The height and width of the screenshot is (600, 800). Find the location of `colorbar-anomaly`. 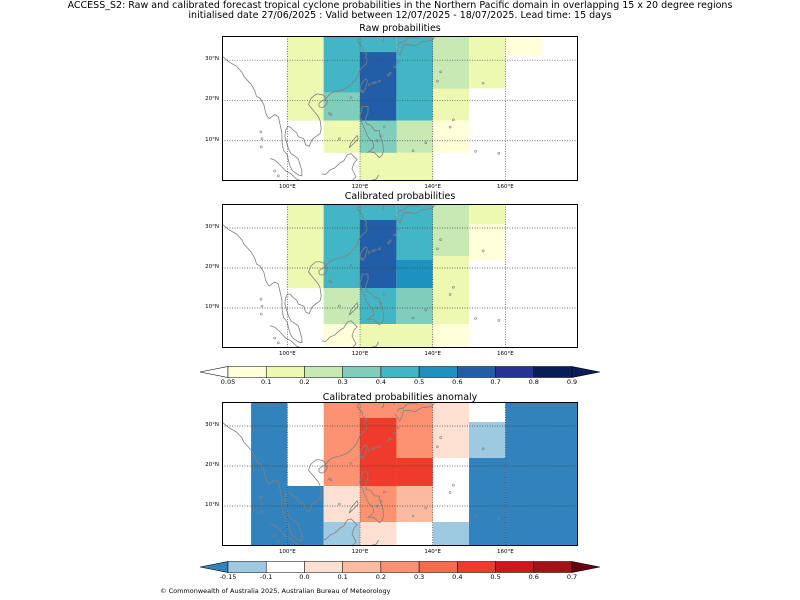

colorbar-anomaly is located at coordinates (400, 565).